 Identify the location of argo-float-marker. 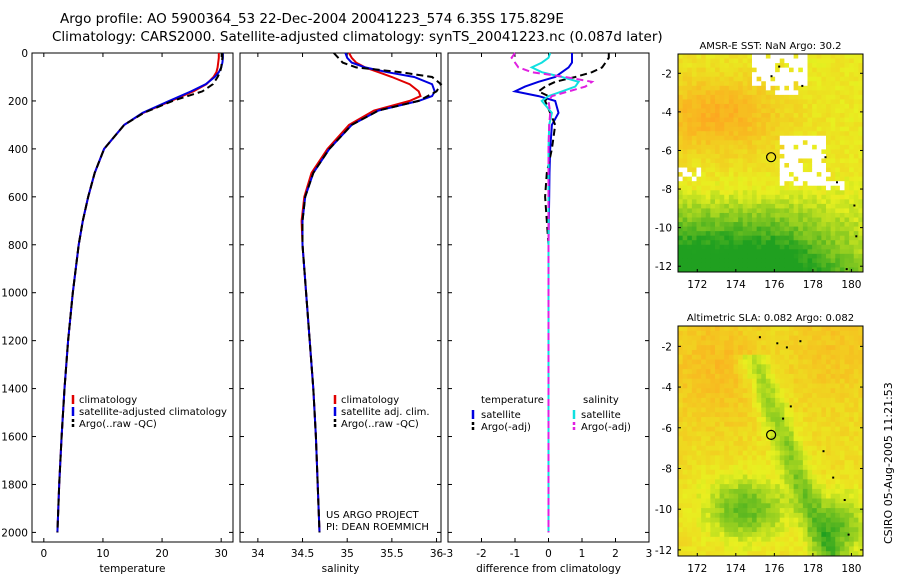
(771, 434).